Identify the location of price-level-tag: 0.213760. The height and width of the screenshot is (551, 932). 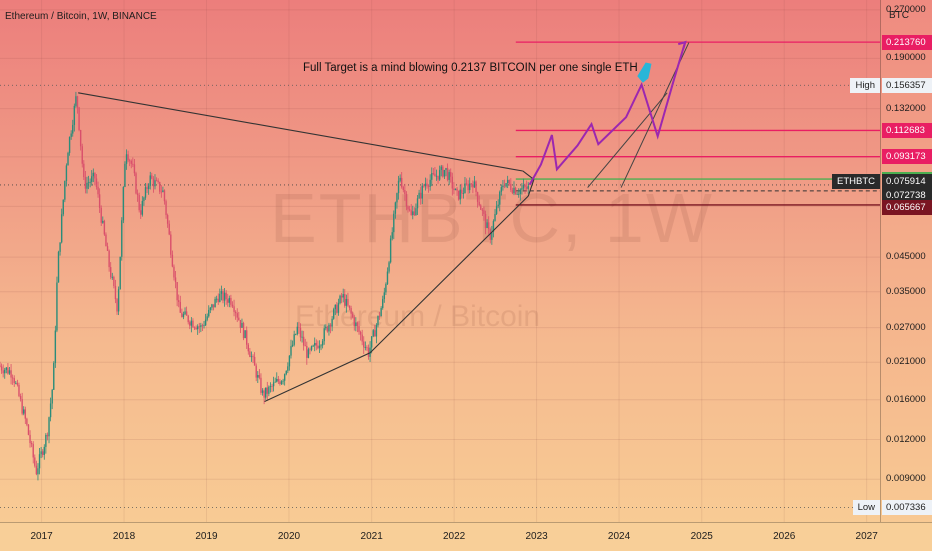
(907, 42).